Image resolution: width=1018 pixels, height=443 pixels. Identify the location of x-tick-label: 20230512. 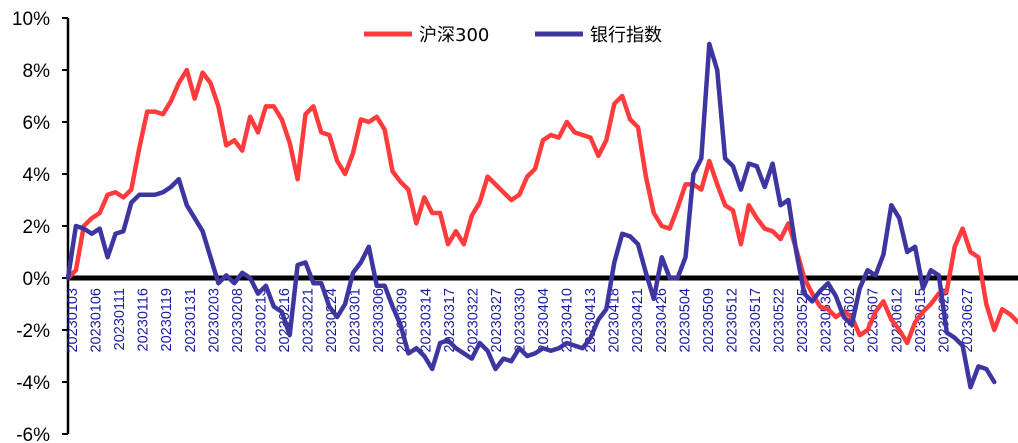
(732, 320).